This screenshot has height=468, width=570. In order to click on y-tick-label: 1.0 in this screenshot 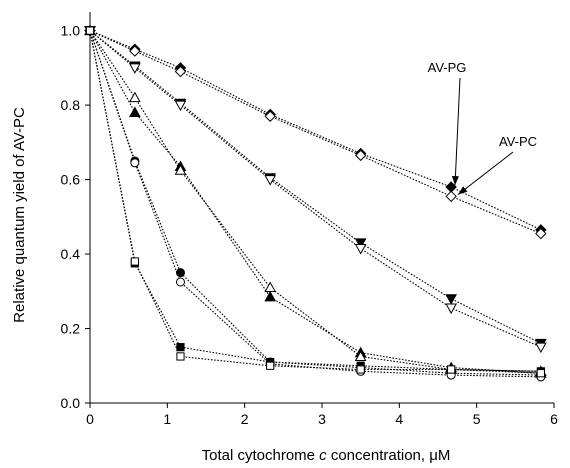, I will do `click(71, 31)`.